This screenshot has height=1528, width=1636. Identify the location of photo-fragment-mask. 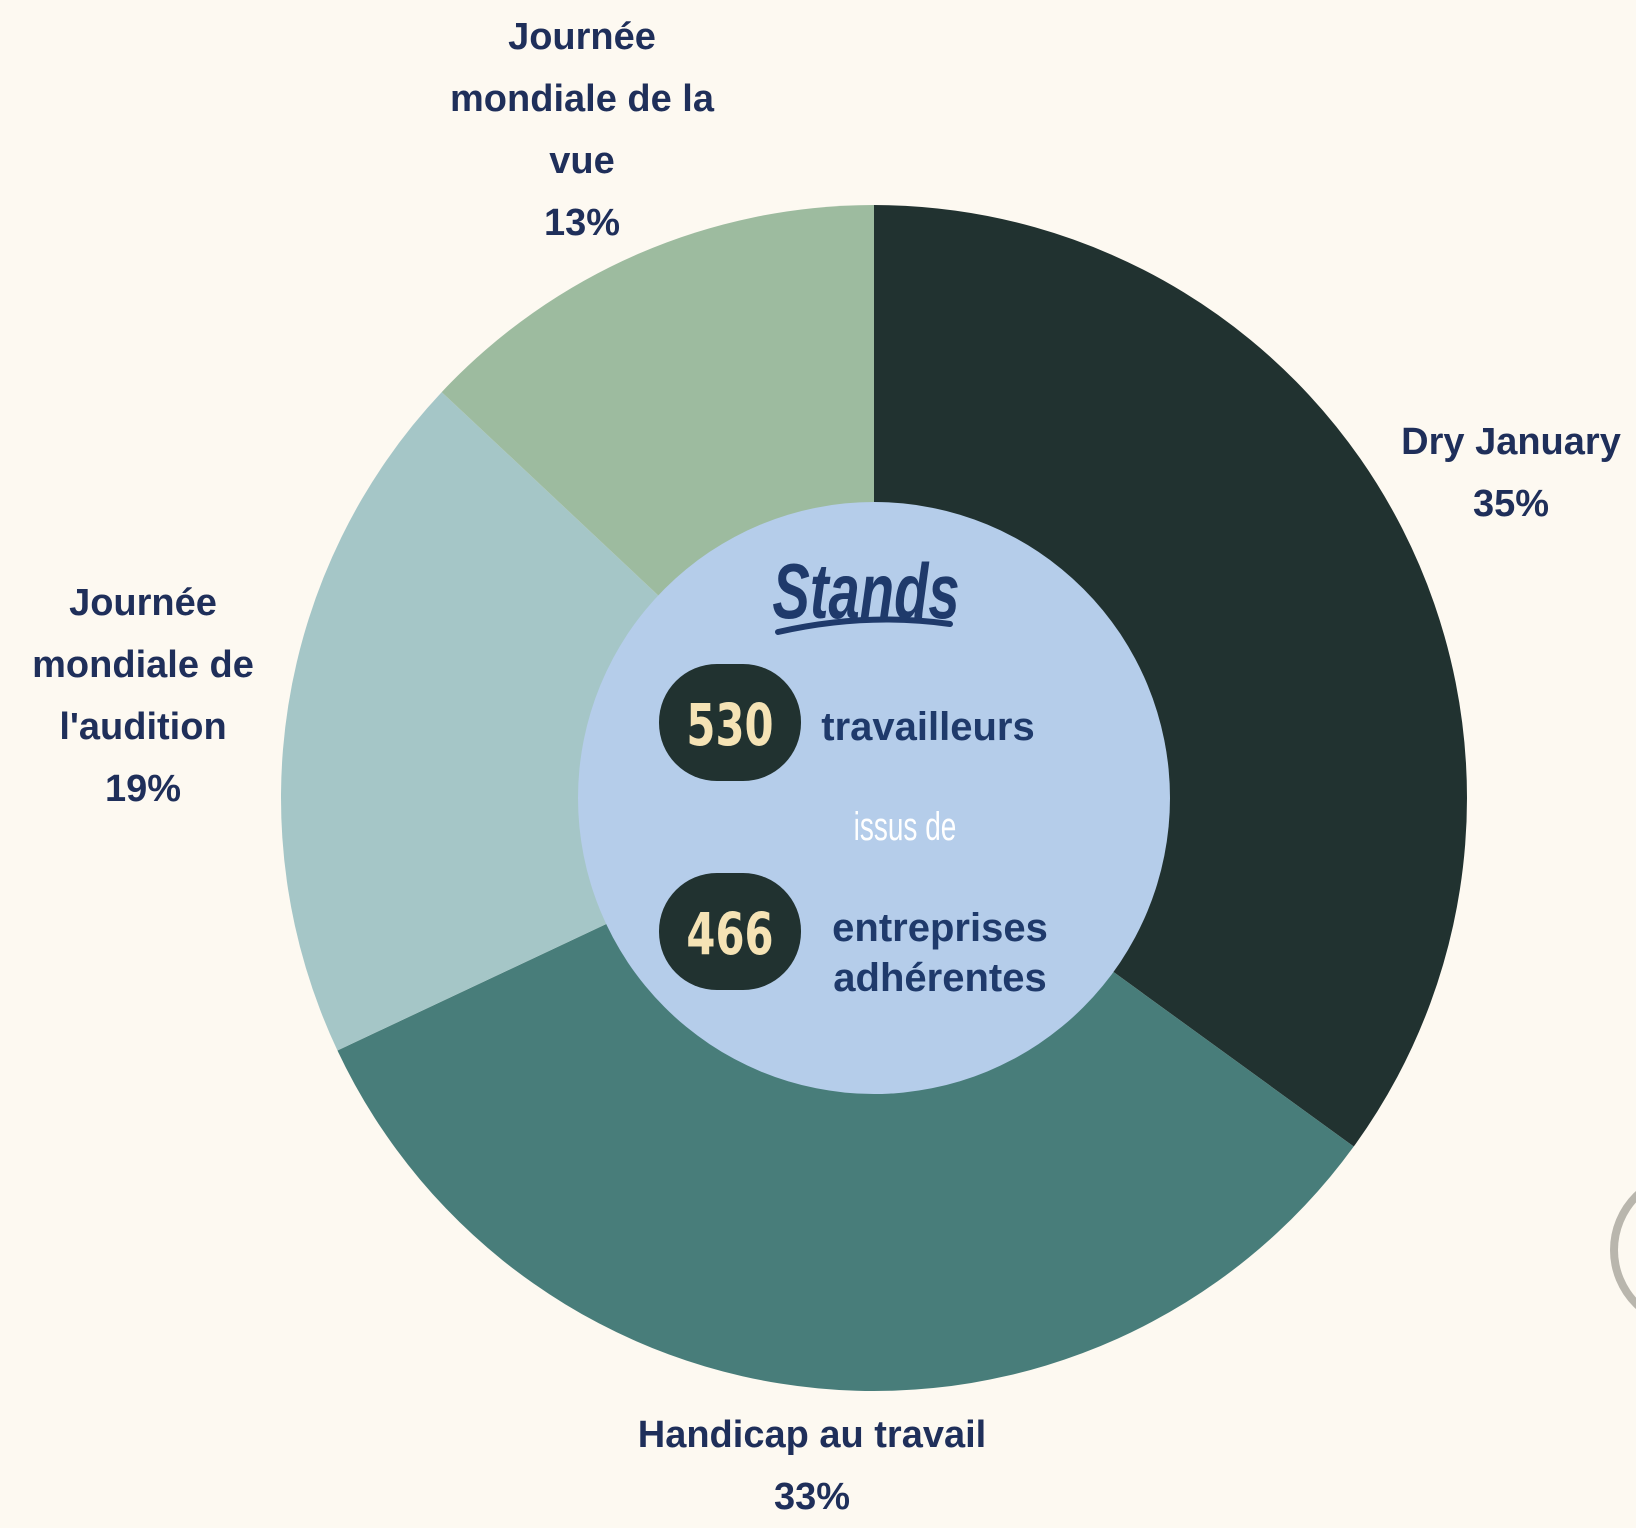
(1627, 1250).